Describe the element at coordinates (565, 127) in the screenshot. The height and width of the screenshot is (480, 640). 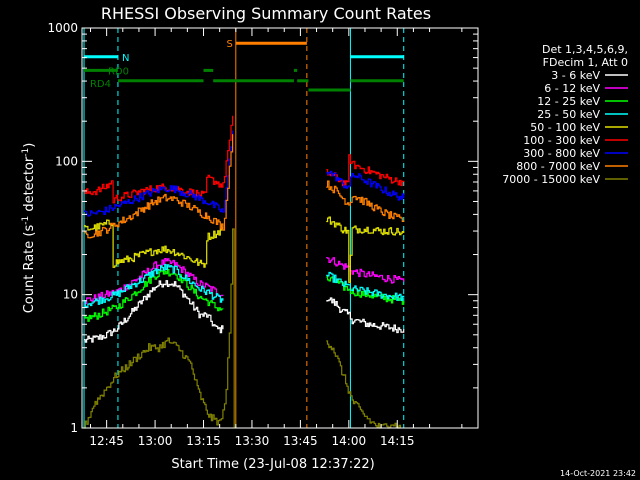
I see `legend-label: 50 - 100 keV` at that location.